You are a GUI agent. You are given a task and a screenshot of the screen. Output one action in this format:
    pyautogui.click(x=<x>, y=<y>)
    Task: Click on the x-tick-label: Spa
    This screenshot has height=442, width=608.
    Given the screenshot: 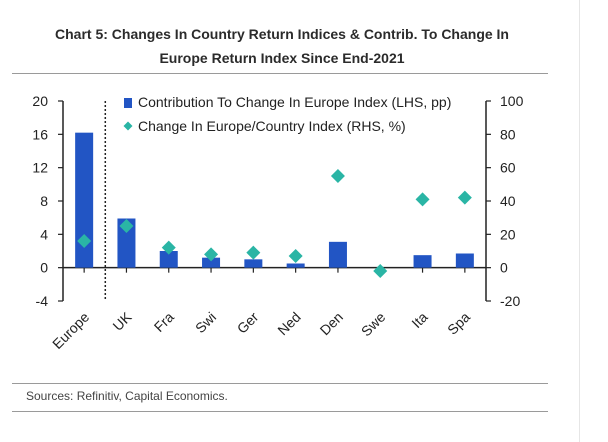 What is the action you would take?
    pyautogui.click(x=458, y=323)
    